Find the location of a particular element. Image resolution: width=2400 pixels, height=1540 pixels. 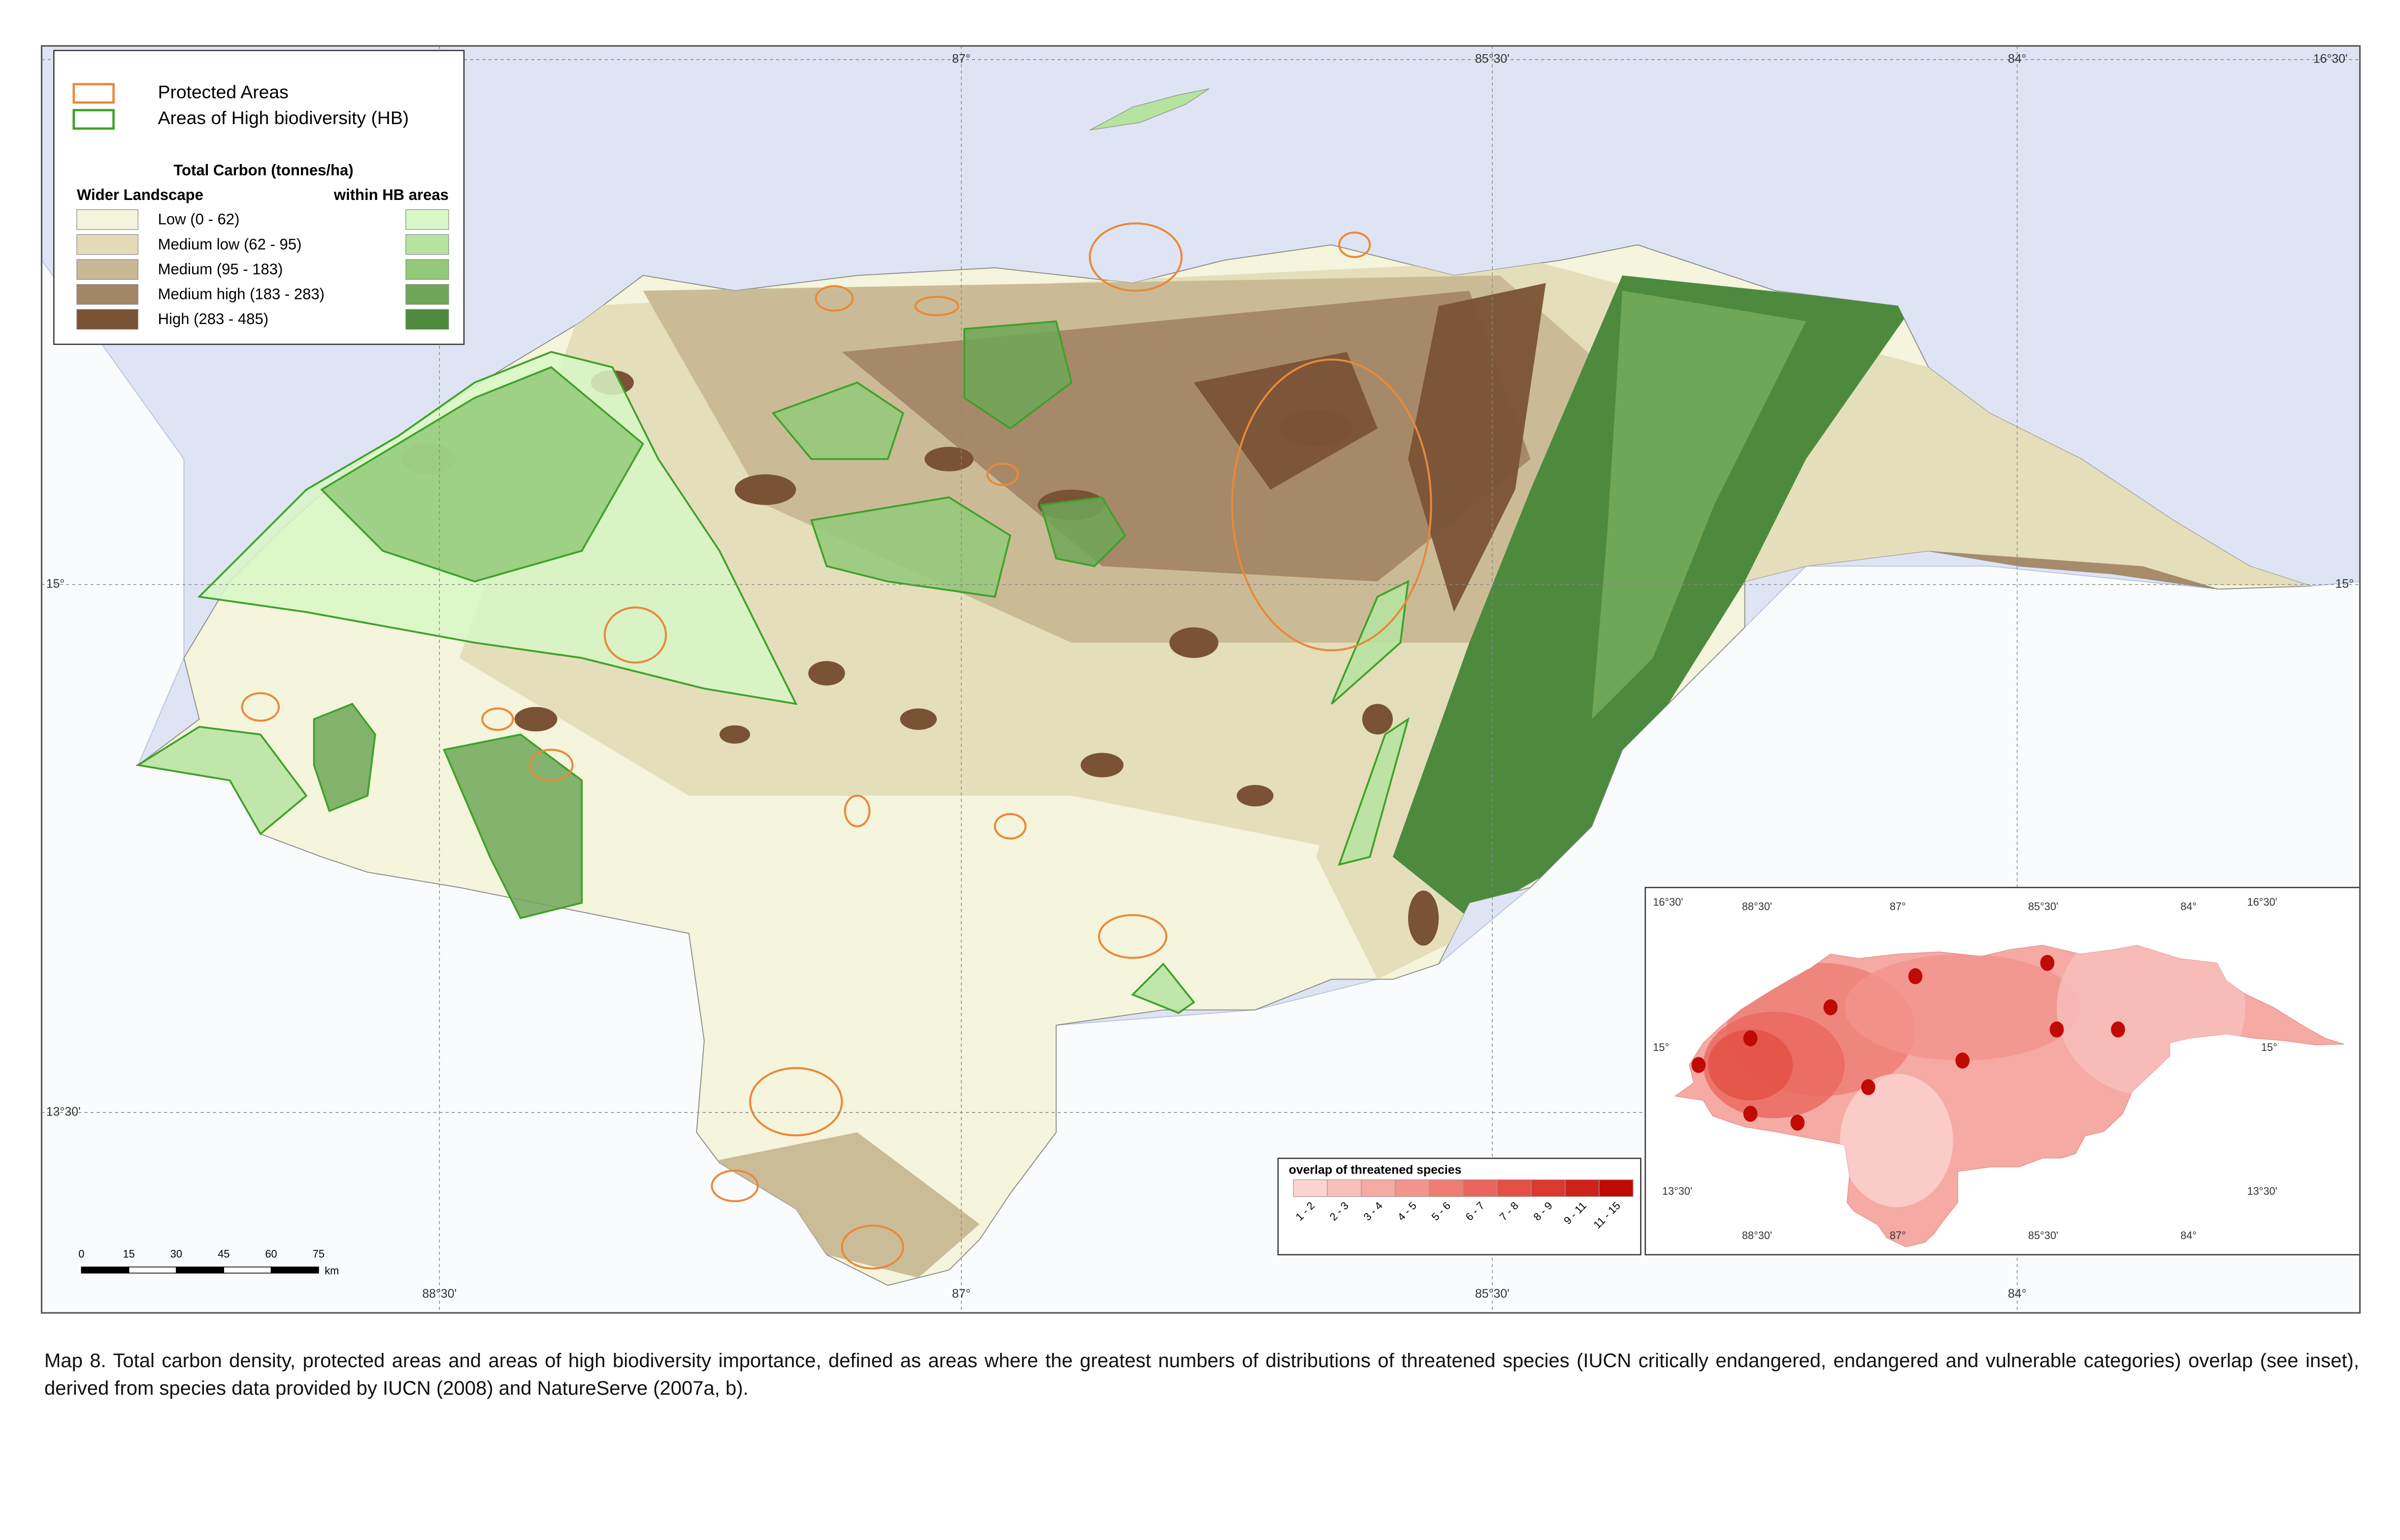

legend-label: Low (0 - 62) is located at coordinates (199, 219).